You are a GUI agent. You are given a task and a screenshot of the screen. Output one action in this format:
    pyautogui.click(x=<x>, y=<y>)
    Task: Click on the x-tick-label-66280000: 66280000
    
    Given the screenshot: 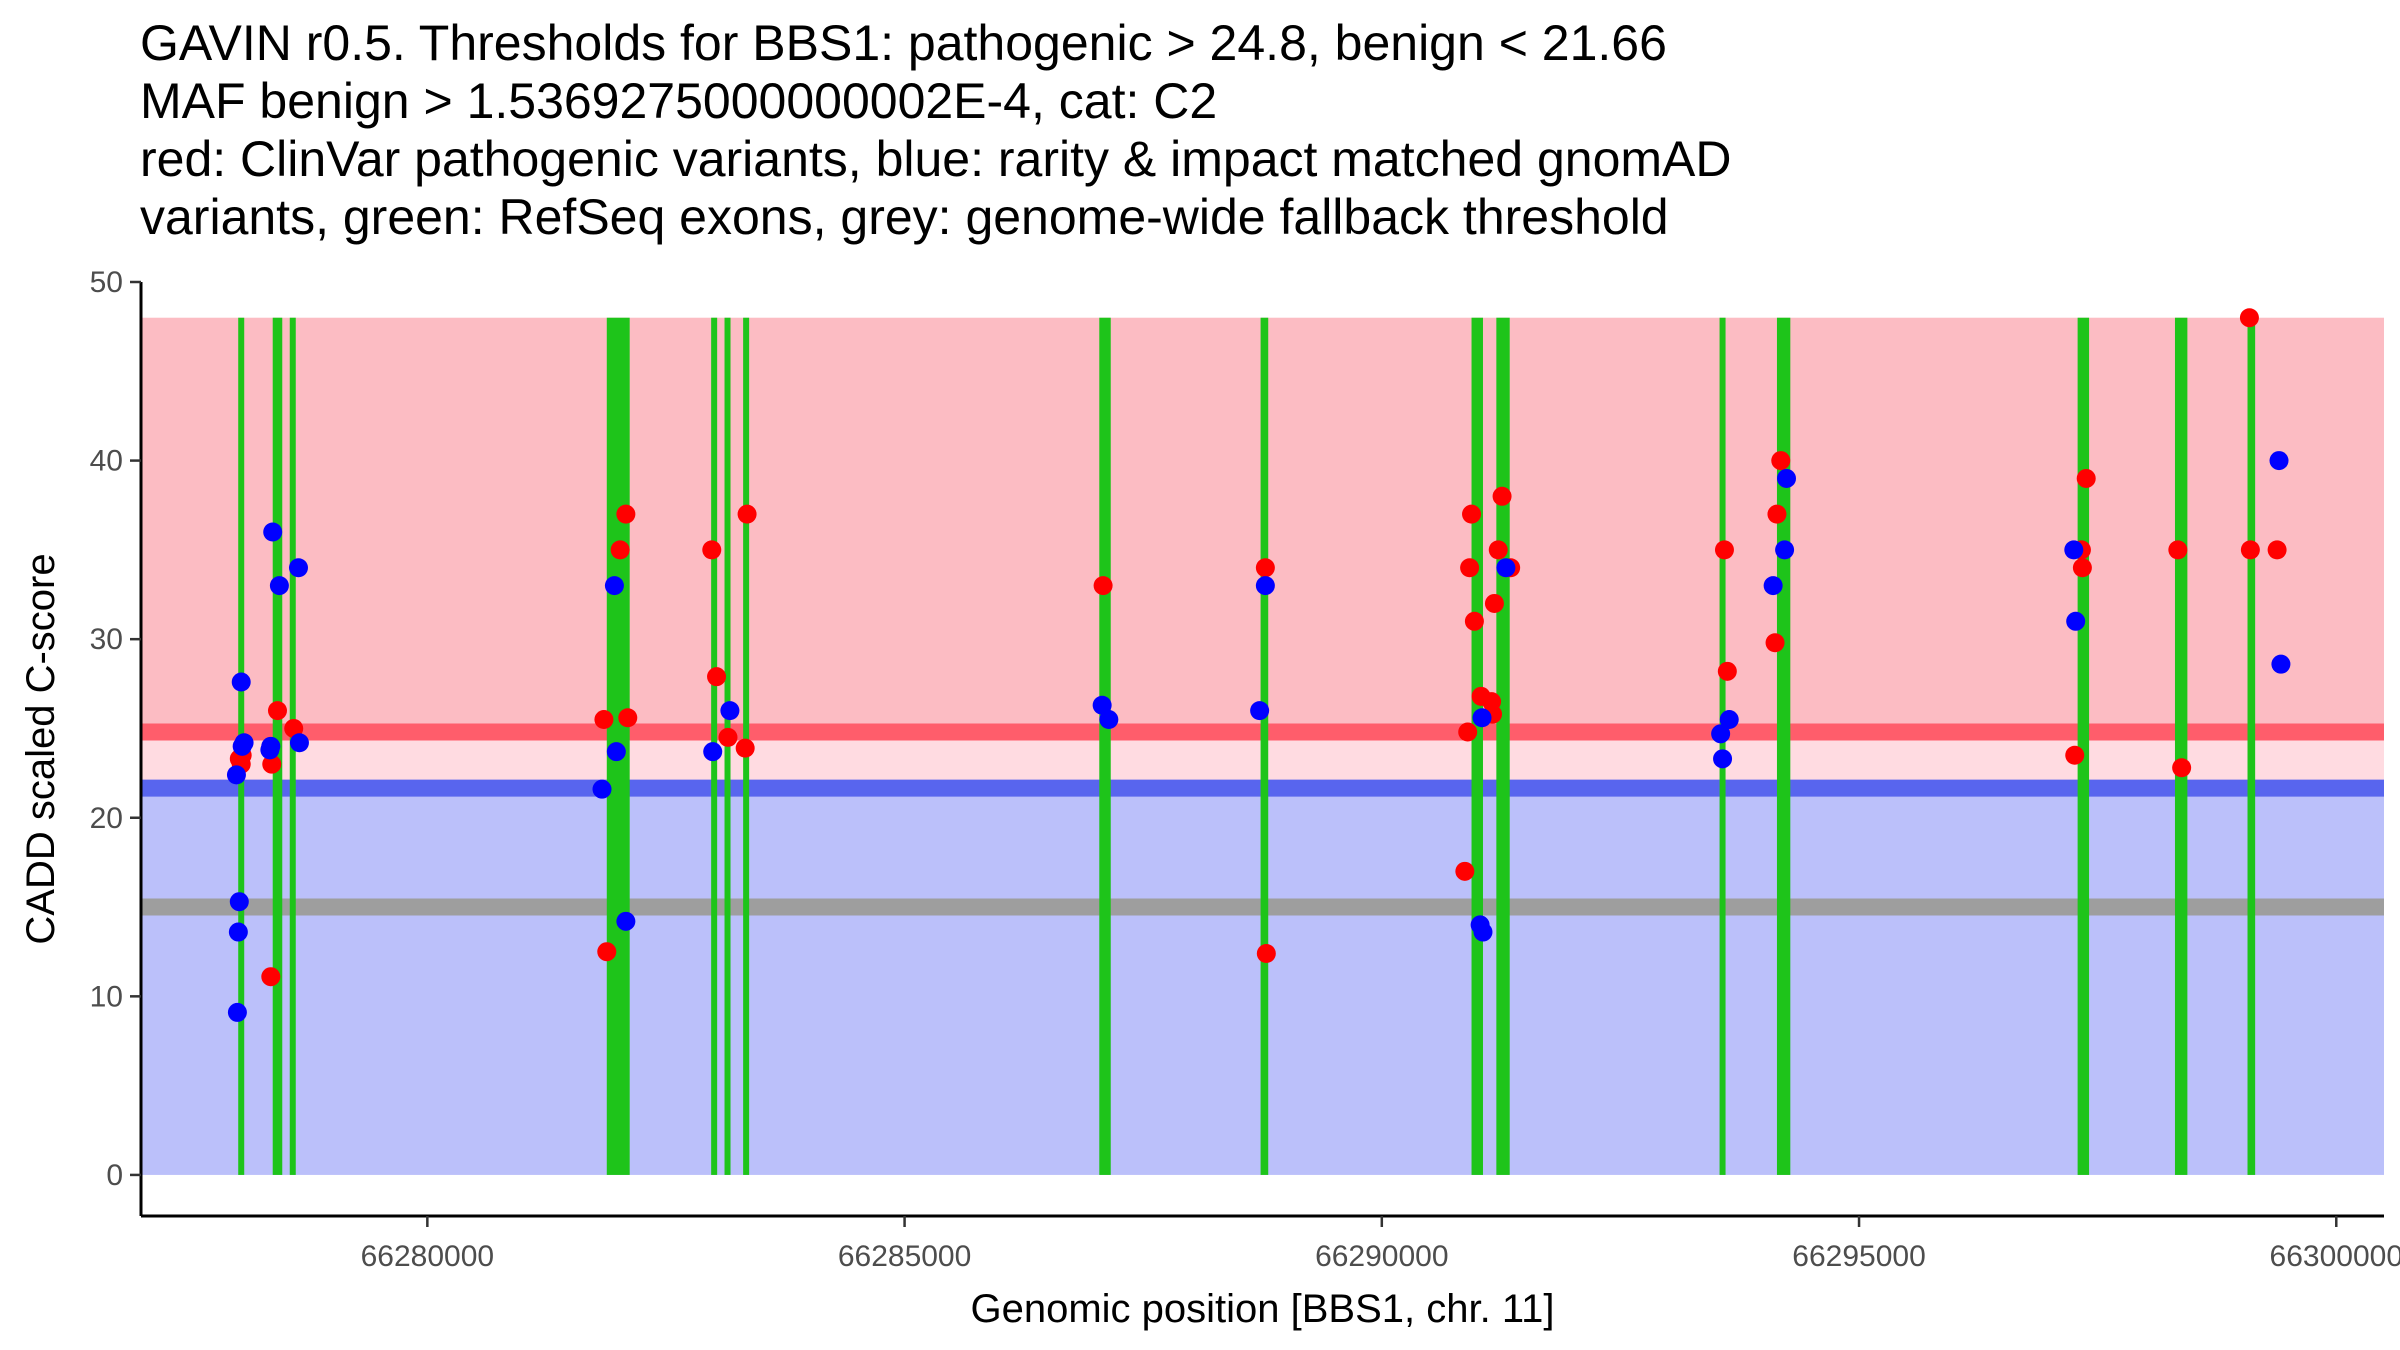 What is the action you would take?
    pyautogui.click(x=427, y=1256)
    